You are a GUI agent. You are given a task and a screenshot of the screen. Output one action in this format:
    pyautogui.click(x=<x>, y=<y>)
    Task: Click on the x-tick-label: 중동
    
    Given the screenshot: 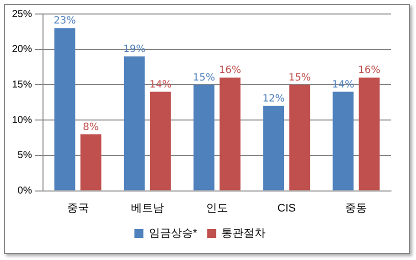 What is the action you would take?
    pyautogui.click(x=356, y=208)
    